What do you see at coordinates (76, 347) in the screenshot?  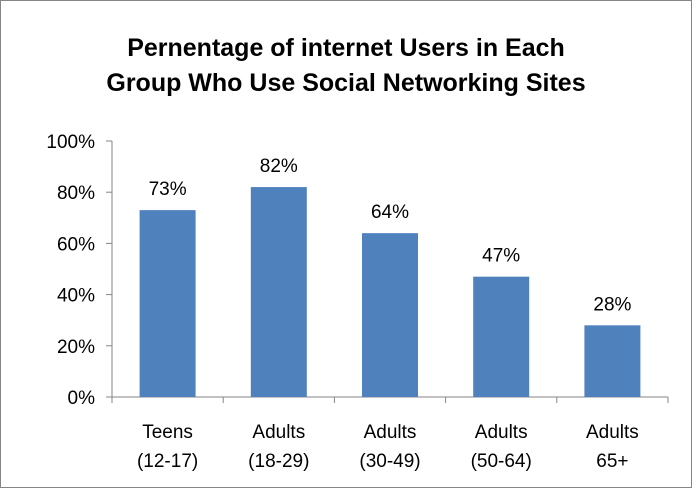 I see `y-tick-label: 20%` at bounding box center [76, 347].